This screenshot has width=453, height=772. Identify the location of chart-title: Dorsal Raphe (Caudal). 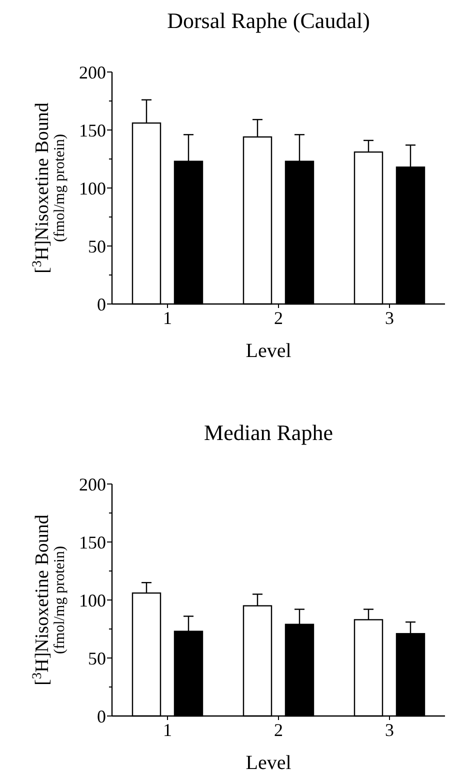
(268, 20).